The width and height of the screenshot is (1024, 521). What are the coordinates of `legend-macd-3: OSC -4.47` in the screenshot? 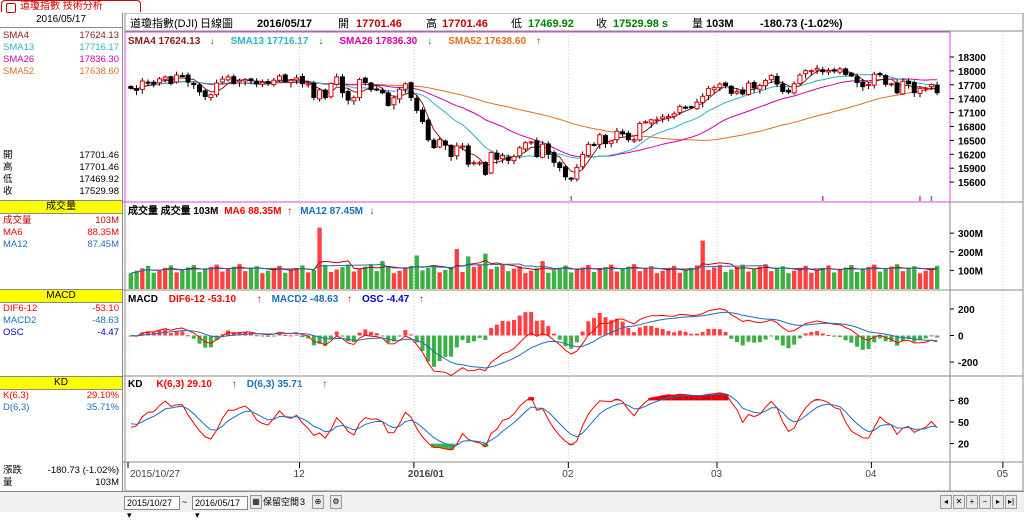 It's located at (386, 299).